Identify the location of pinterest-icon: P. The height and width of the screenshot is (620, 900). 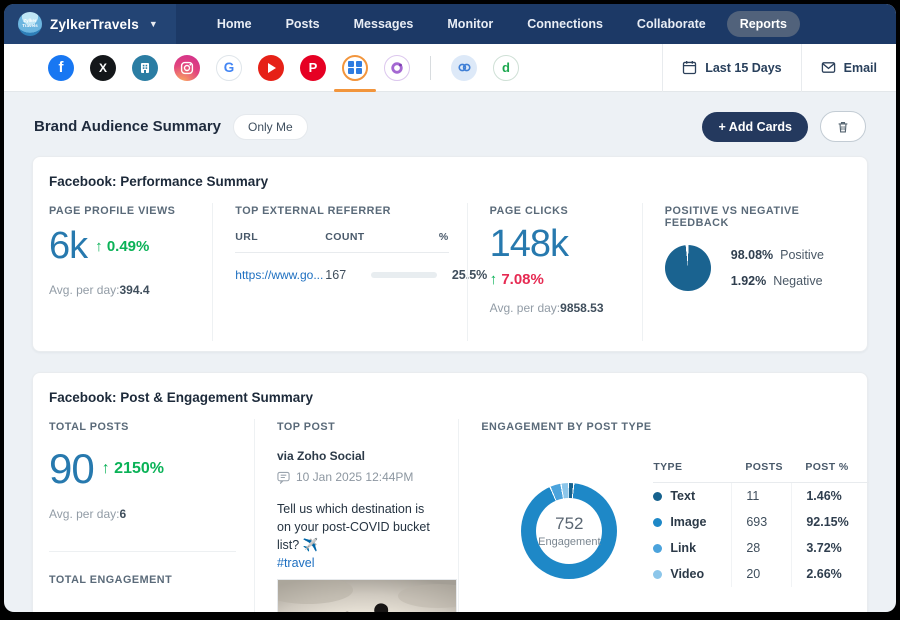
(313, 67).